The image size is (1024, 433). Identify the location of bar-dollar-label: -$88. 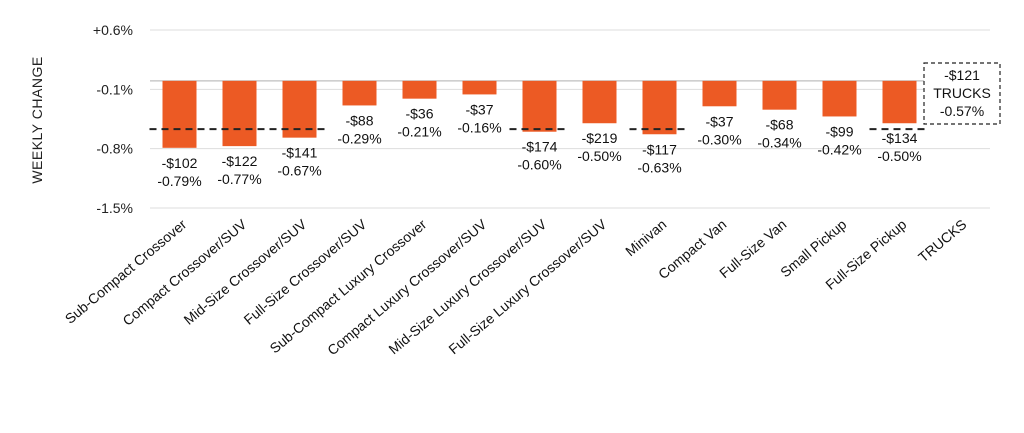
(359, 120).